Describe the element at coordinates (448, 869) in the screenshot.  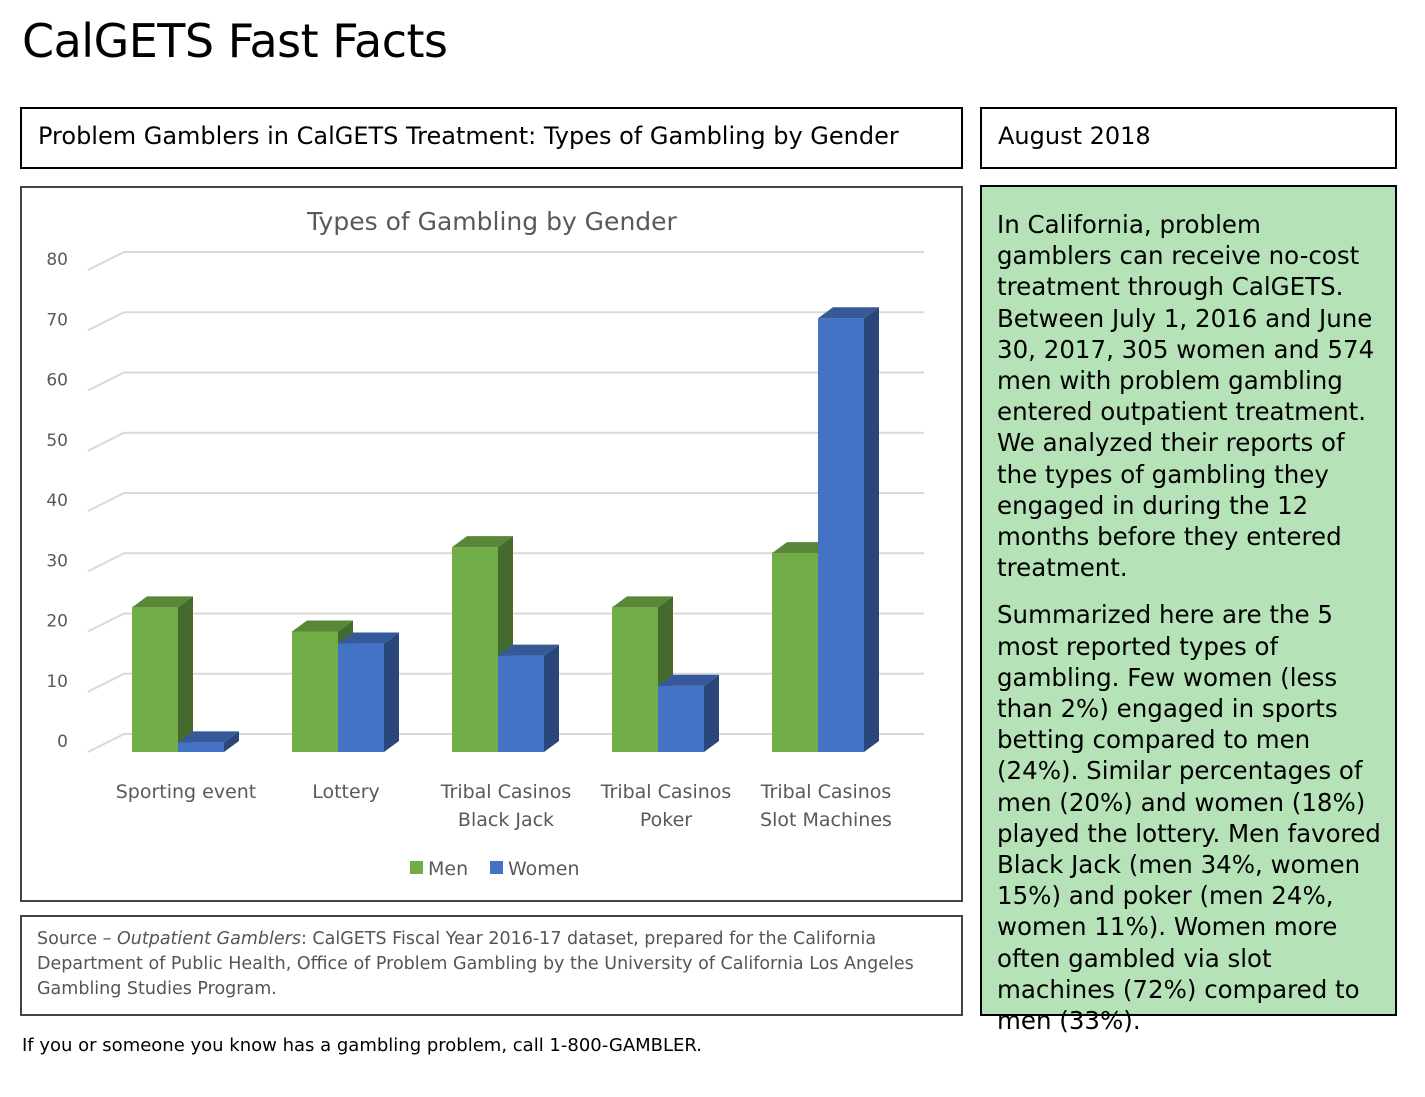
I see `legend-label-men: Men` at that location.